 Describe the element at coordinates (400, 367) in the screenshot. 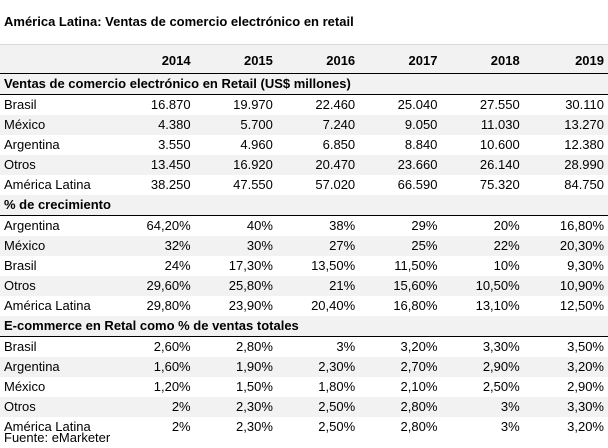

I see `table-cell: 2,70%` at that location.